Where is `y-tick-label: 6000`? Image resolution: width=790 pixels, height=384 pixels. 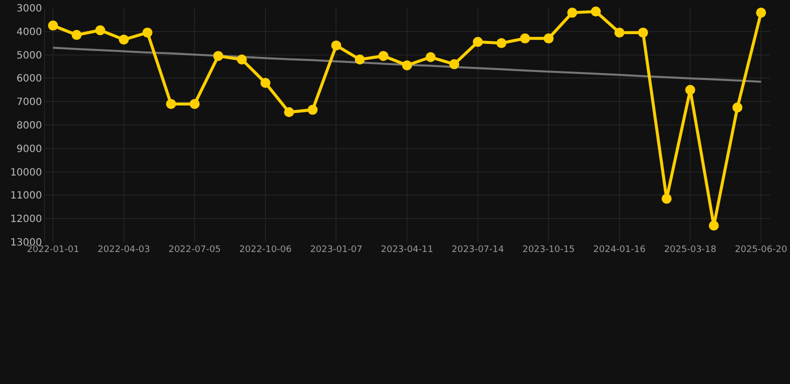
y-tick-label: 6000 is located at coordinates (29, 79).